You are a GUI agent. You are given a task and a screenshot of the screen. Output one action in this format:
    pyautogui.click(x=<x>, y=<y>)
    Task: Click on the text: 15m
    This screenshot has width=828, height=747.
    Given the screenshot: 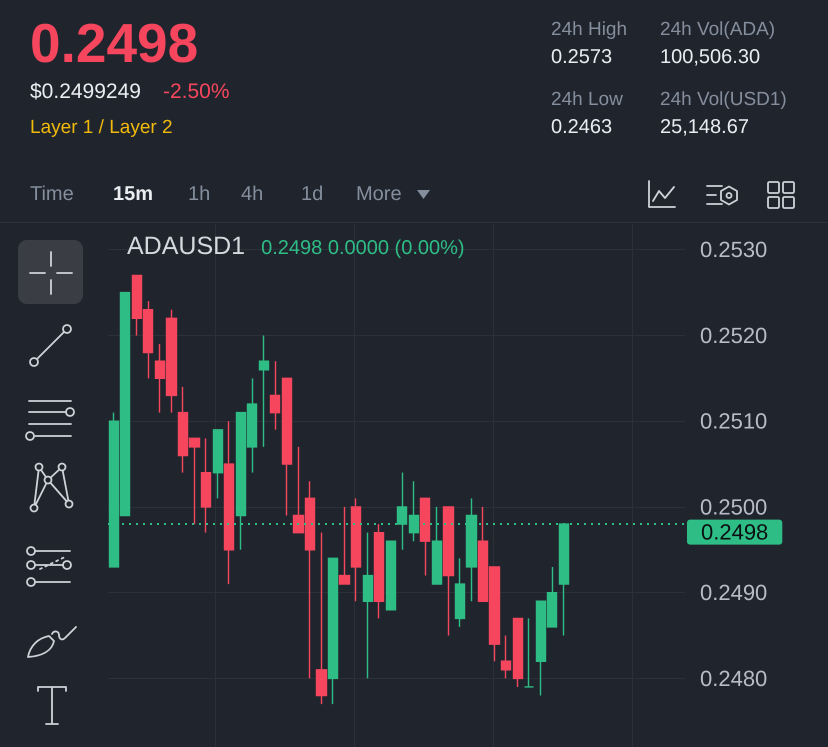 What is the action you would take?
    pyautogui.click(x=133, y=194)
    